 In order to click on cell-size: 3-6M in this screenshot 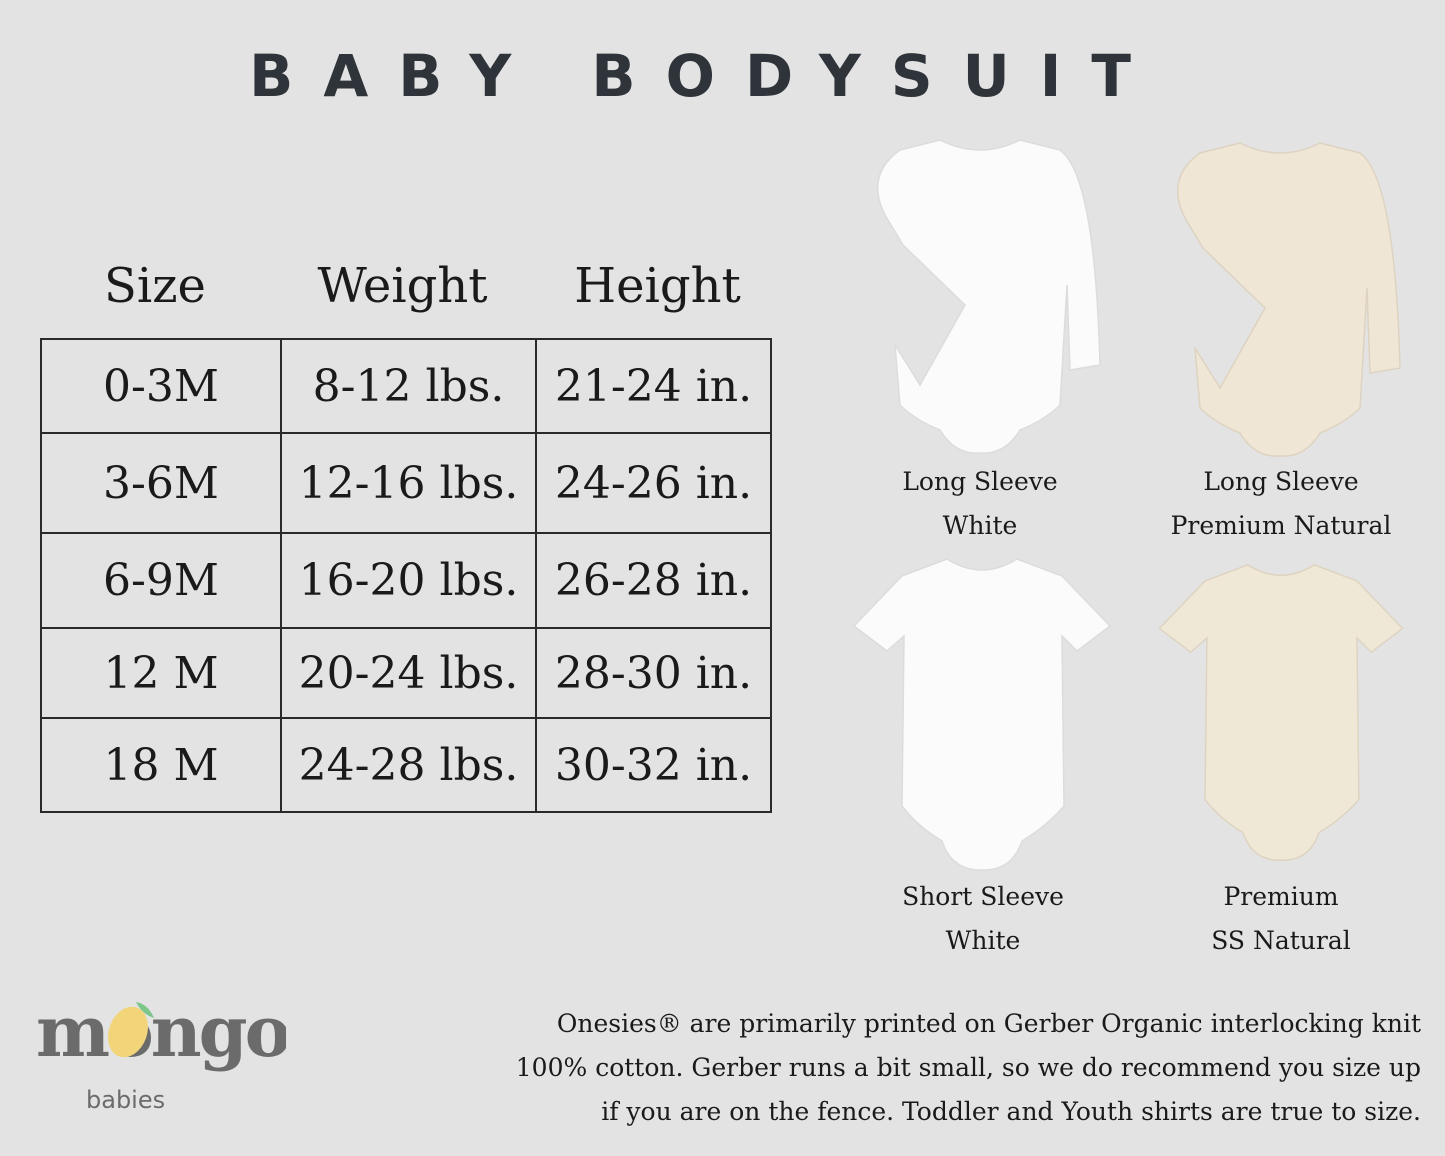, I will do `click(161, 483)`.